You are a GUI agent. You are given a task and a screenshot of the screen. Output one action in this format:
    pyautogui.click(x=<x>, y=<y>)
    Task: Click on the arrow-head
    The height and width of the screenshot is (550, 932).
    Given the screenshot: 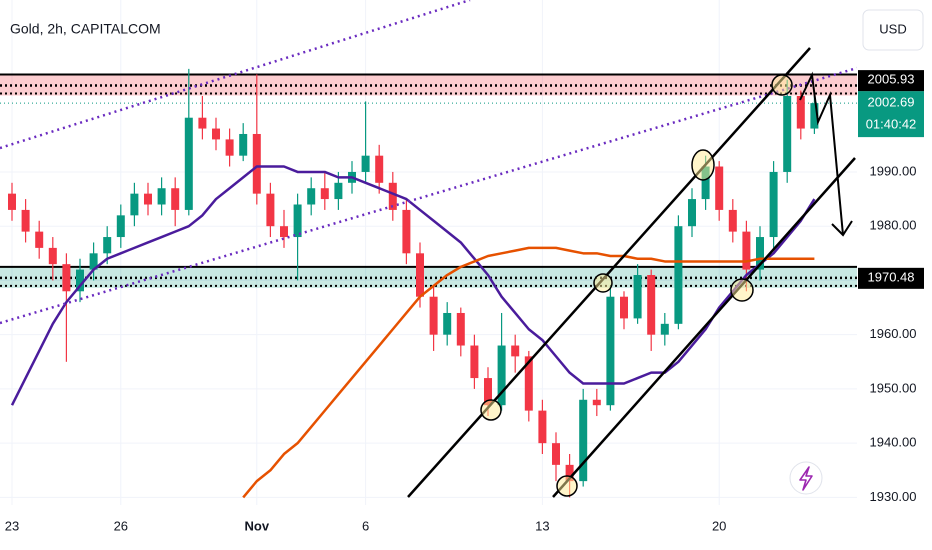 What is the action you would take?
    pyautogui.click(x=842, y=228)
    